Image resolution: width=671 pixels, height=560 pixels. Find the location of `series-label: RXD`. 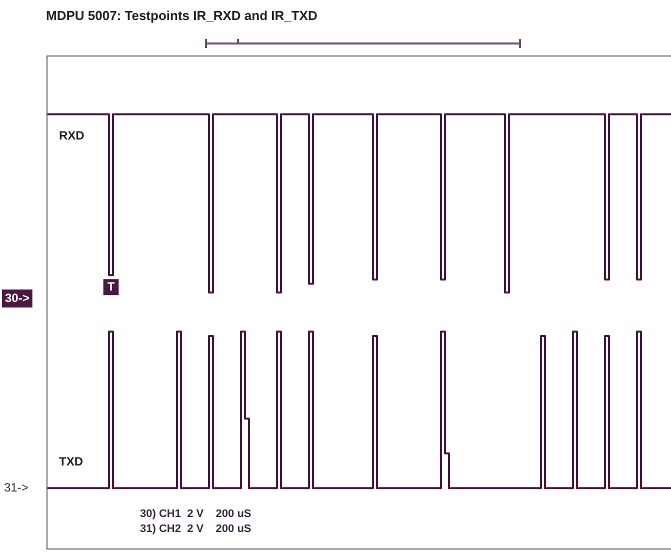

series-label: RXD is located at coordinates (72, 135).